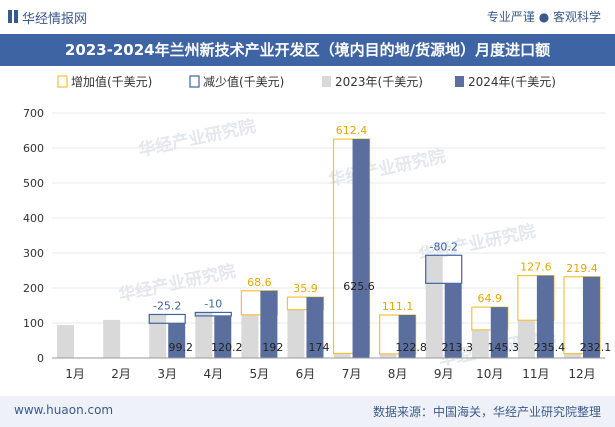 The image size is (615, 427). What do you see at coordinates (33, 288) in the screenshot?
I see `y-tick-label: 200` at bounding box center [33, 288].